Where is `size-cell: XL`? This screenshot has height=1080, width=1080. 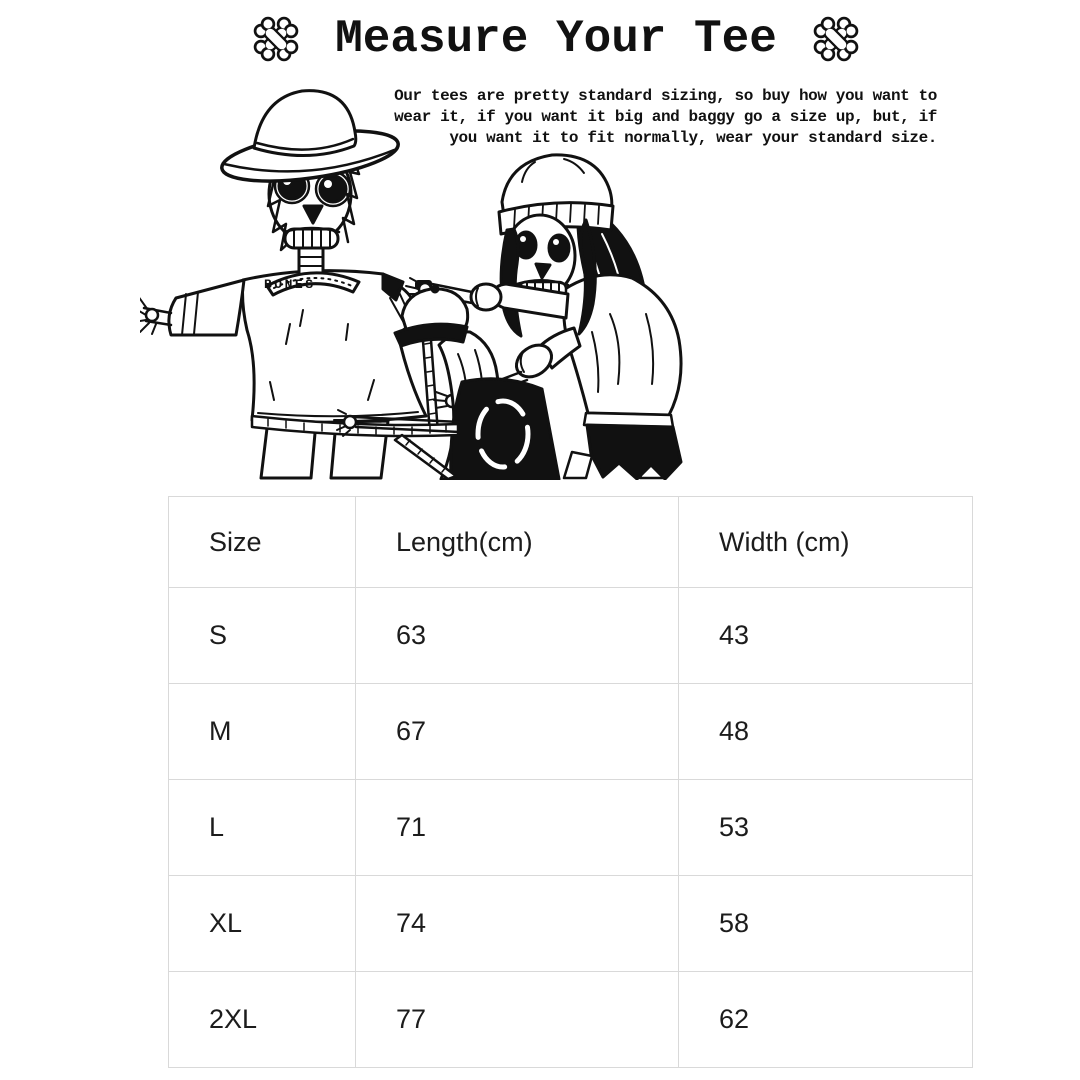
size-cell: XL is located at coordinates (262, 923).